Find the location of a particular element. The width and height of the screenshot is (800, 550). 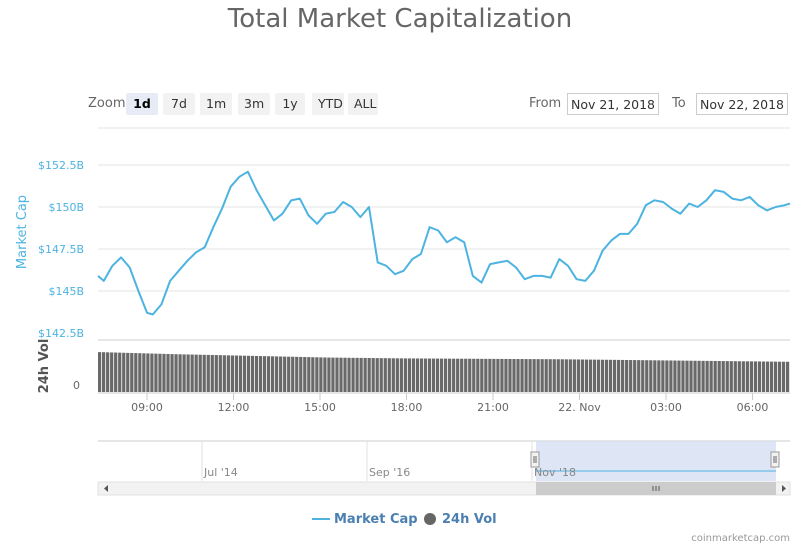

zoom-button-1d: 1d is located at coordinates (142, 104).